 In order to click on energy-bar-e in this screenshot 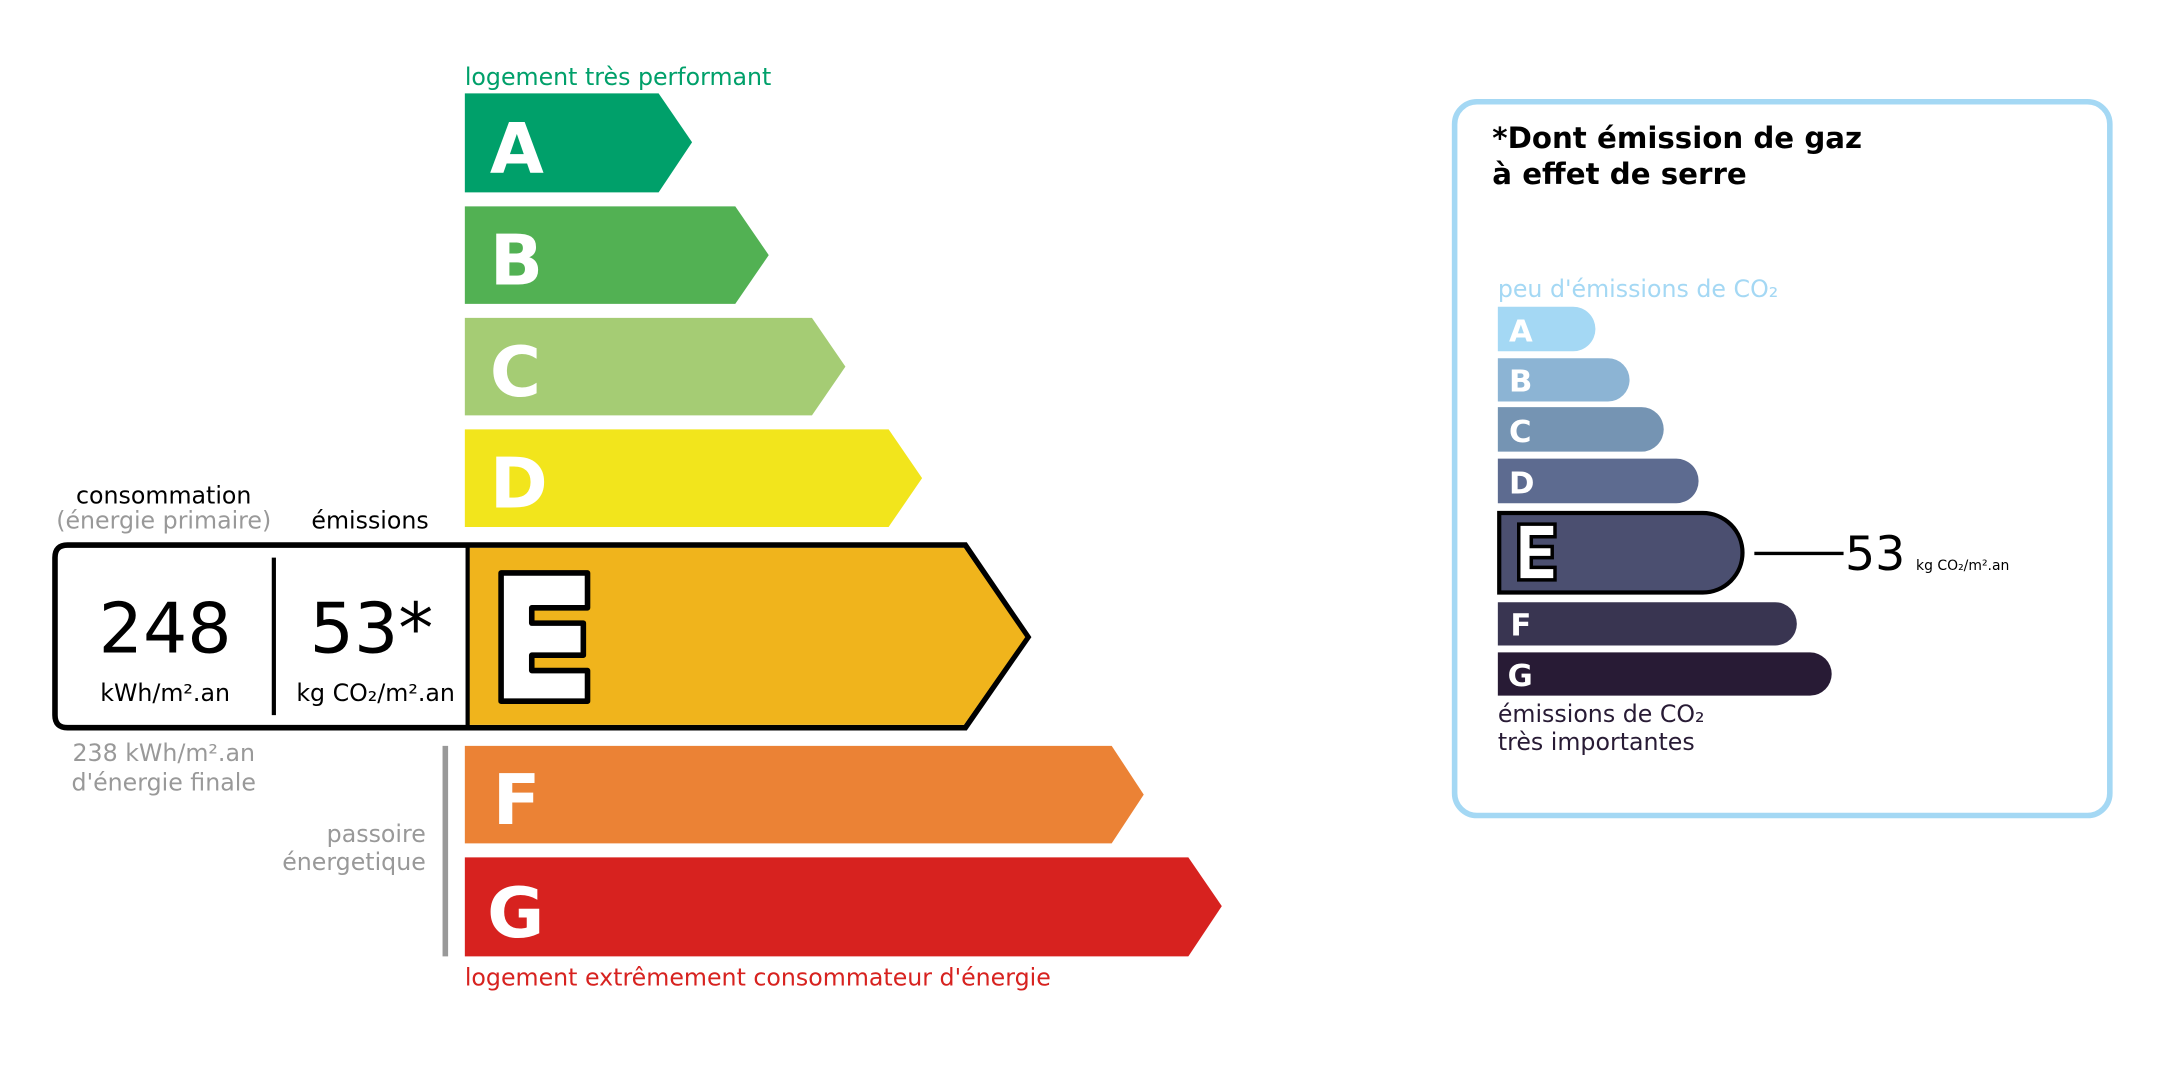, I will do `click(746, 636)`.